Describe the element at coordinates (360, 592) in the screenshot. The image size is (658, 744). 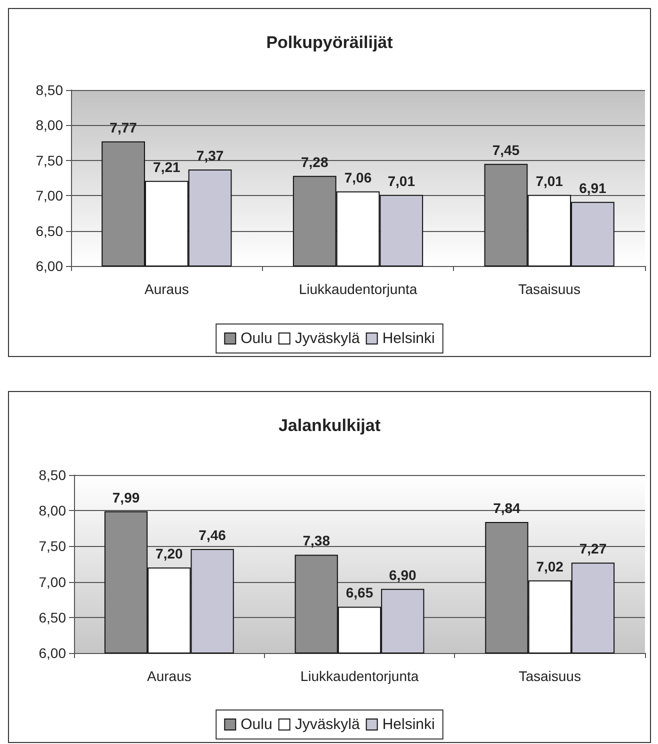
I see `data-label: 6,65` at that location.